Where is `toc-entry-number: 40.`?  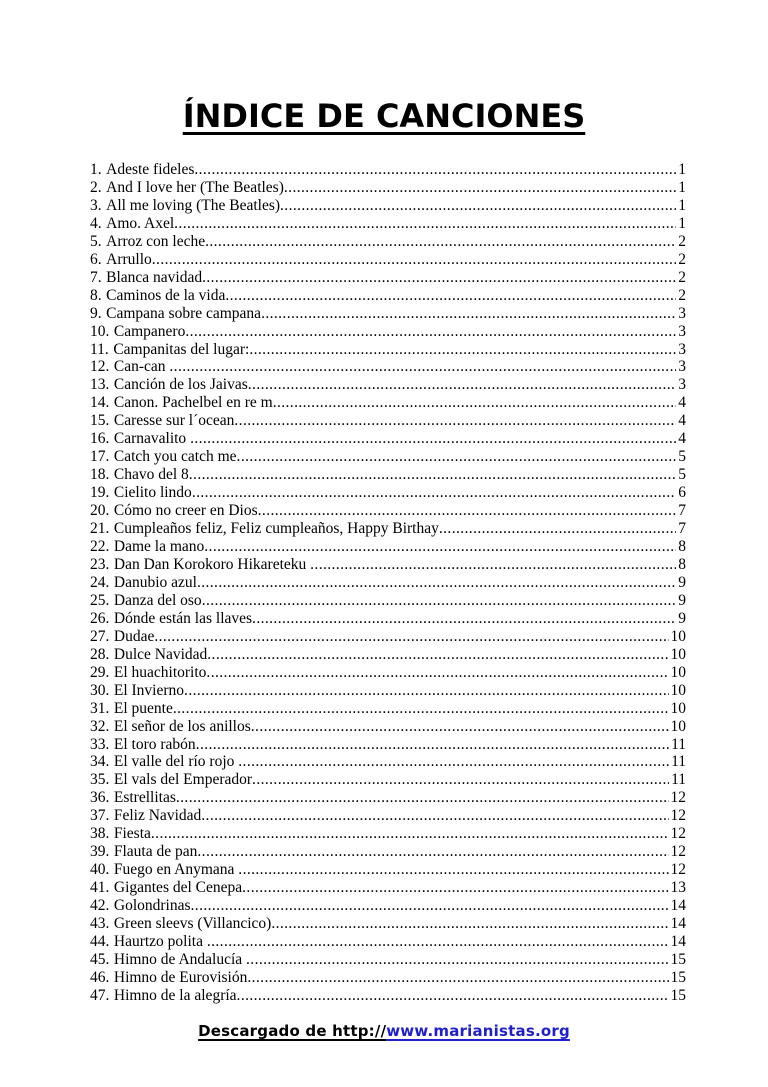 toc-entry-number: 40. is located at coordinates (100, 870).